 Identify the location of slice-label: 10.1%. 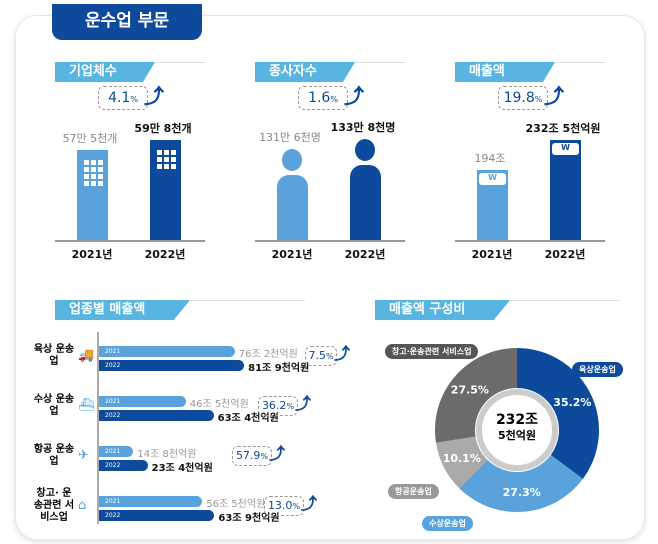
(462, 458).